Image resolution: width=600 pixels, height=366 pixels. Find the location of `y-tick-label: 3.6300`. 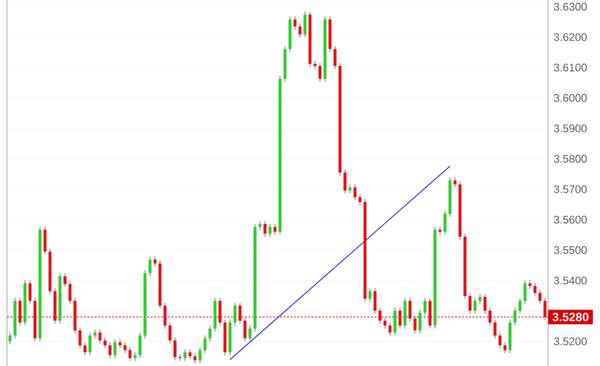

y-tick-label: 3.6300 is located at coordinates (570, 6).